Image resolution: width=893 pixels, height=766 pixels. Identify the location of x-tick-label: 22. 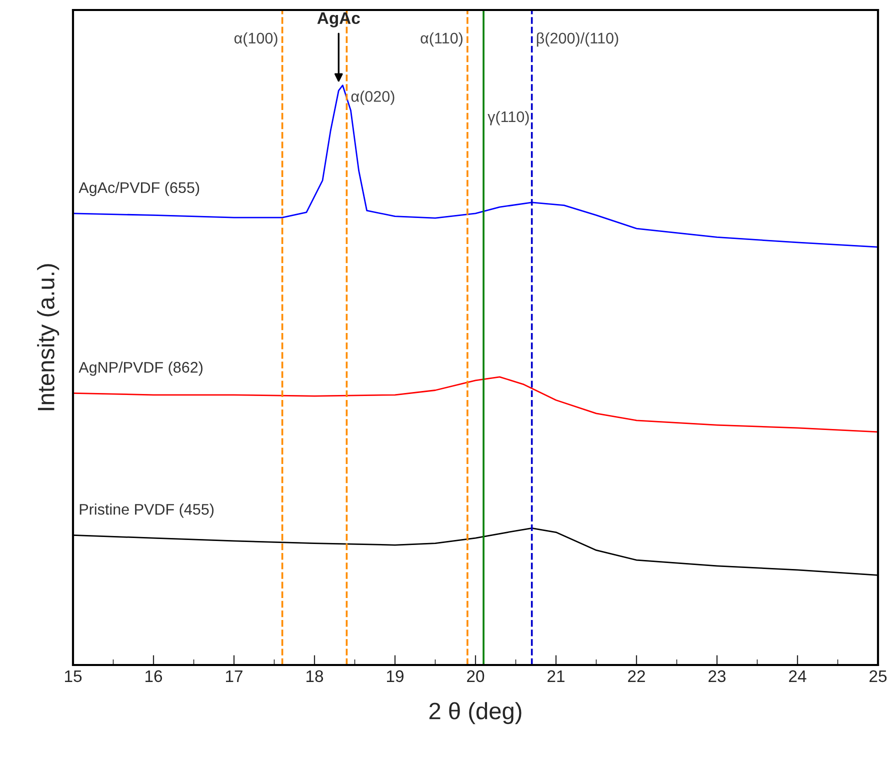
(636, 676).